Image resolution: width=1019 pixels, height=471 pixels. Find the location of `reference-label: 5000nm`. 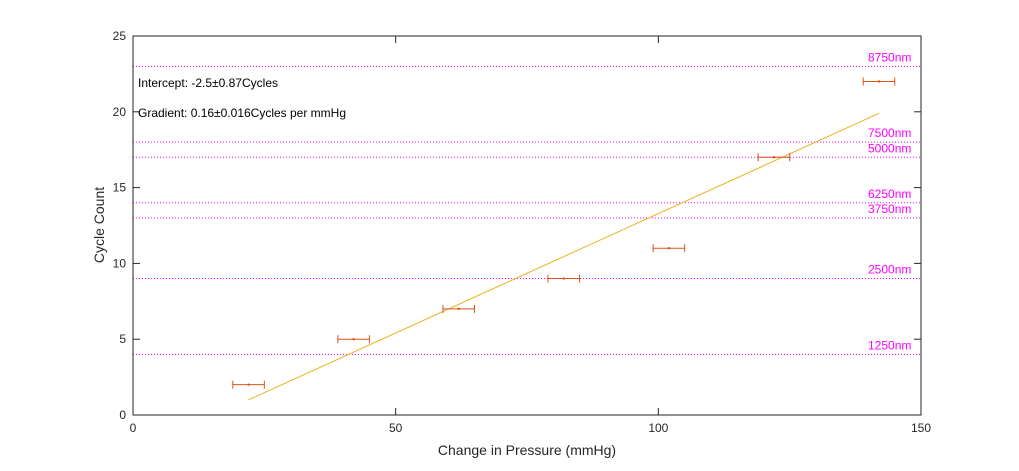

reference-label: 5000nm is located at coordinates (889, 148).